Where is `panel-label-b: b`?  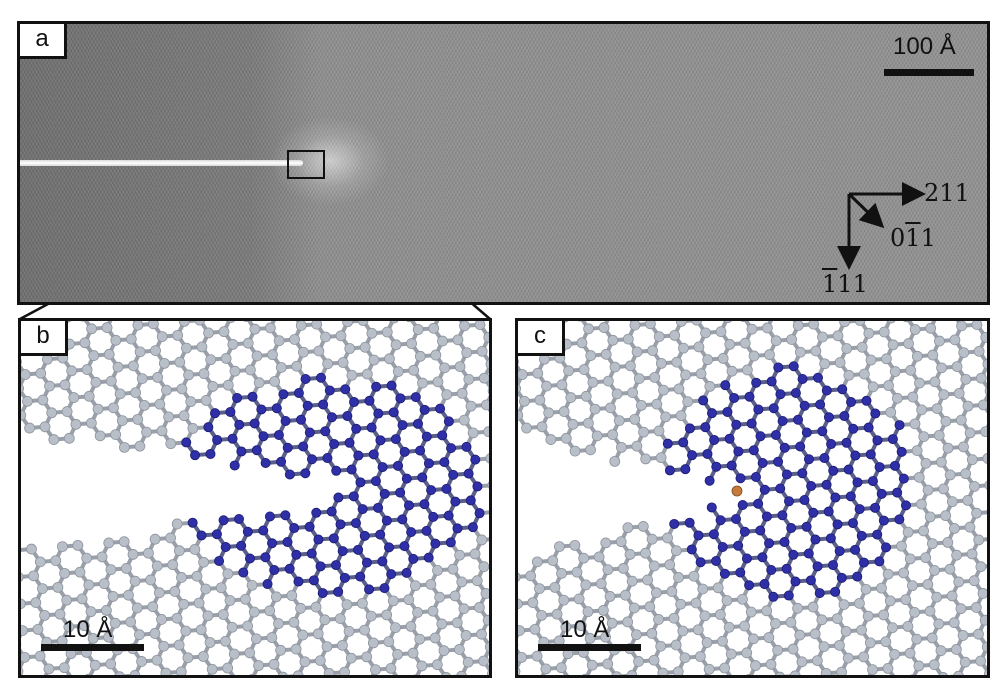 panel-label-b: b is located at coordinates (44, 338).